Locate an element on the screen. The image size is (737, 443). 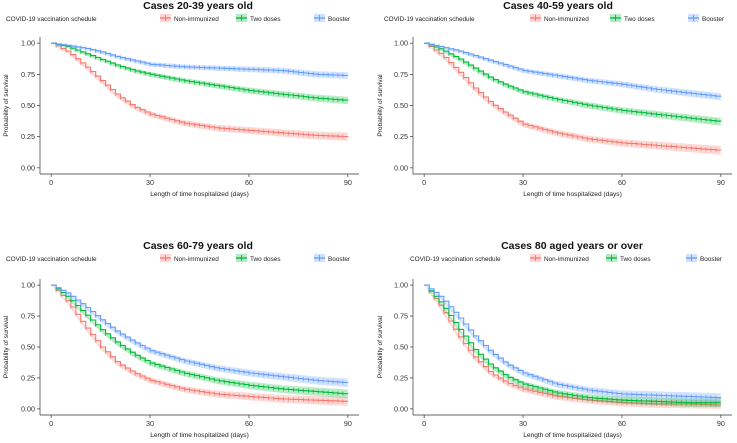
chart-title: Cases 20-39 years old is located at coordinates (198, 6).